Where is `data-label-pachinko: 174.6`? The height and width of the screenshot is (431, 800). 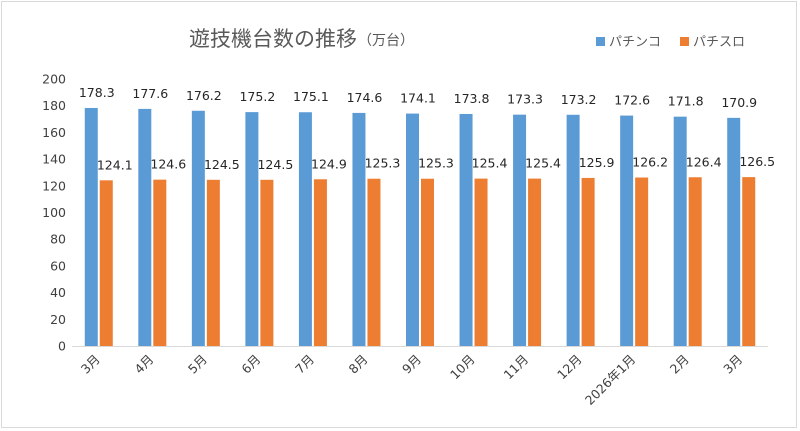
data-label-pachinko: 174.6 is located at coordinates (365, 97).